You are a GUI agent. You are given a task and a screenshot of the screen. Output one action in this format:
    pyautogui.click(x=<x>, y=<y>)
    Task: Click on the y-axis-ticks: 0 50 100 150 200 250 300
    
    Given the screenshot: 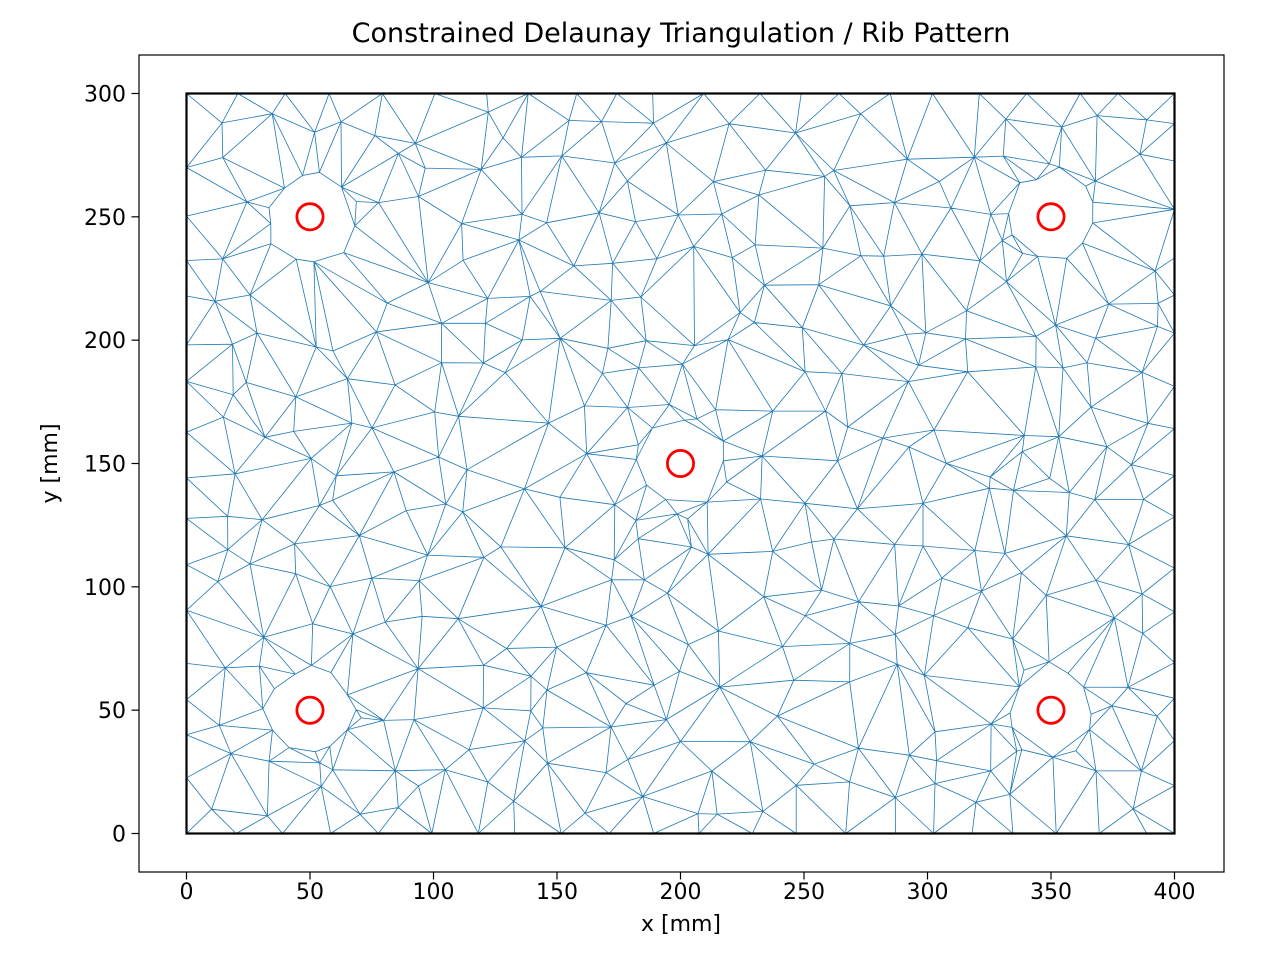 What is the action you would take?
    pyautogui.click(x=111, y=465)
    